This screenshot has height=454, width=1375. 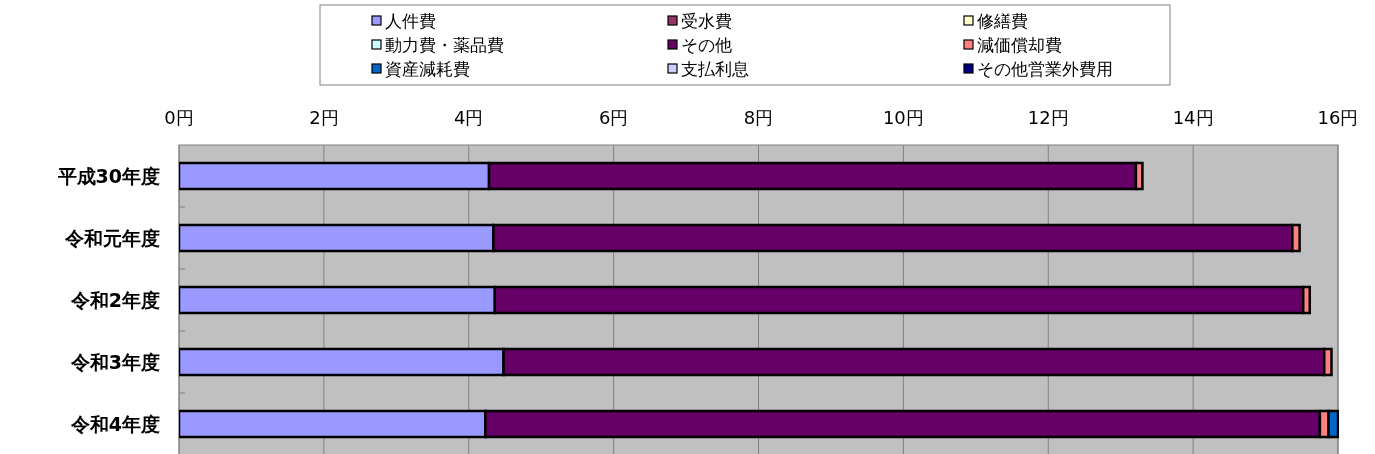 I want to click on legend-label: 受水費, so click(x=706, y=21).